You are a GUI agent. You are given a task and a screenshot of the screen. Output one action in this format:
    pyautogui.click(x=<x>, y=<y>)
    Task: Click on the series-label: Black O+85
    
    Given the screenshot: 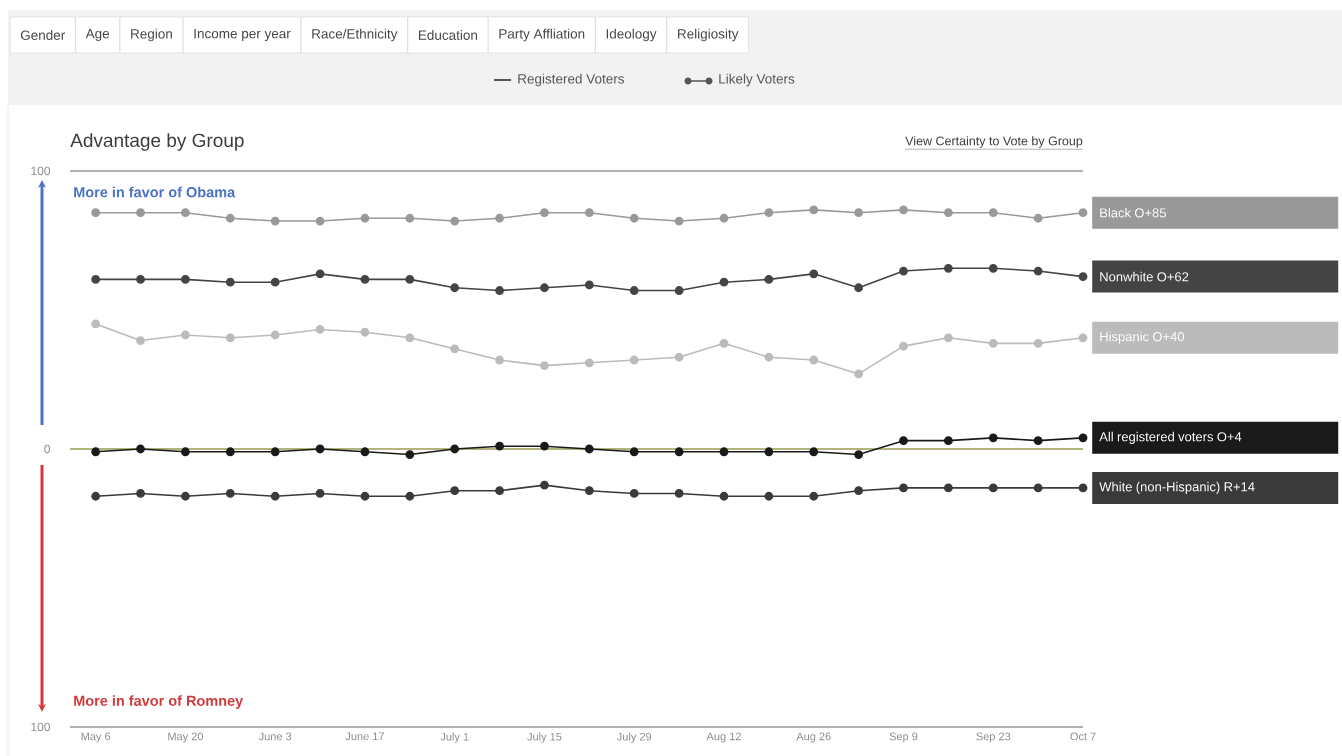 What is the action you would take?
    pyautogui.click(x=1133, y=212)
    